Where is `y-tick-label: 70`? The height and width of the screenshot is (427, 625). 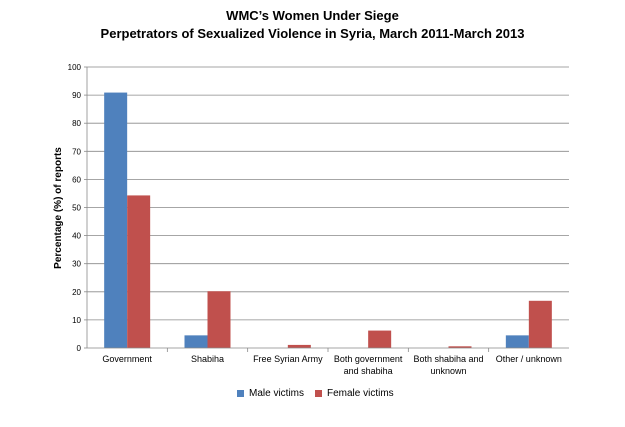
y-tick-label: 70 is located at coordinates (76, 151).